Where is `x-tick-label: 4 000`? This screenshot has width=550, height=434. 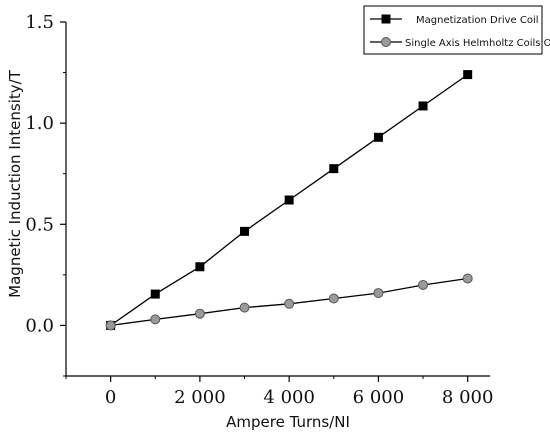 x-tick-label: 4 000 is located at coordinates (289, 397).